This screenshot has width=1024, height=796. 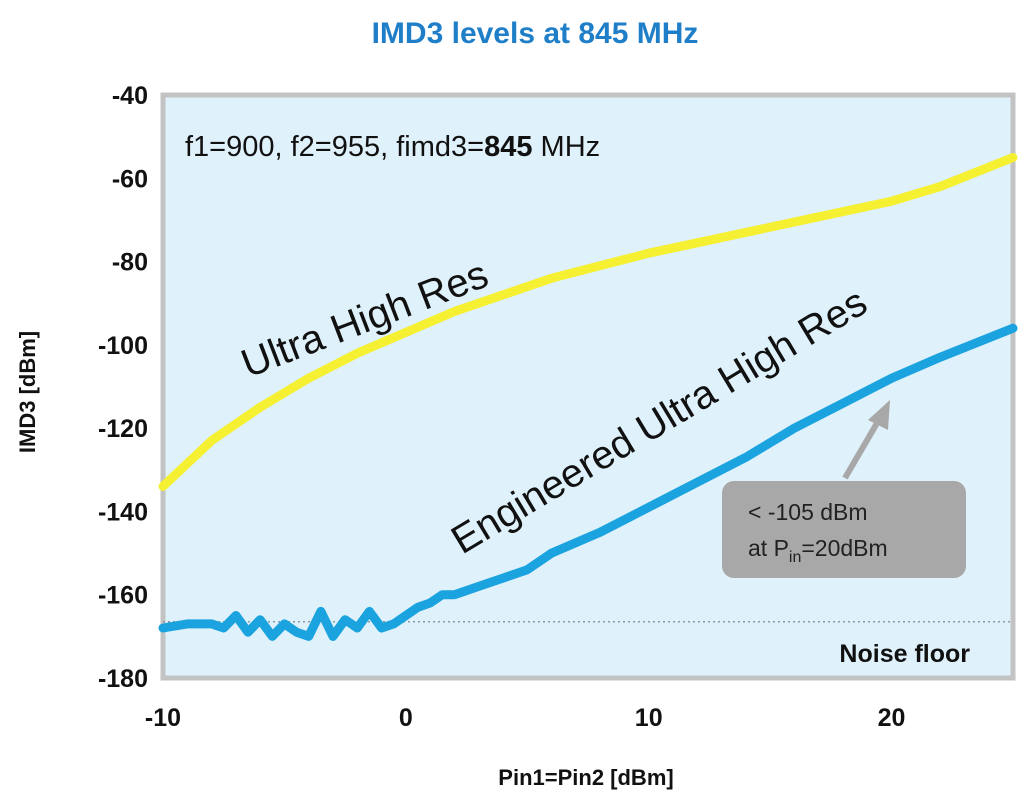 I want to click on x-tick-label: 0, so click(x=406, y=718).